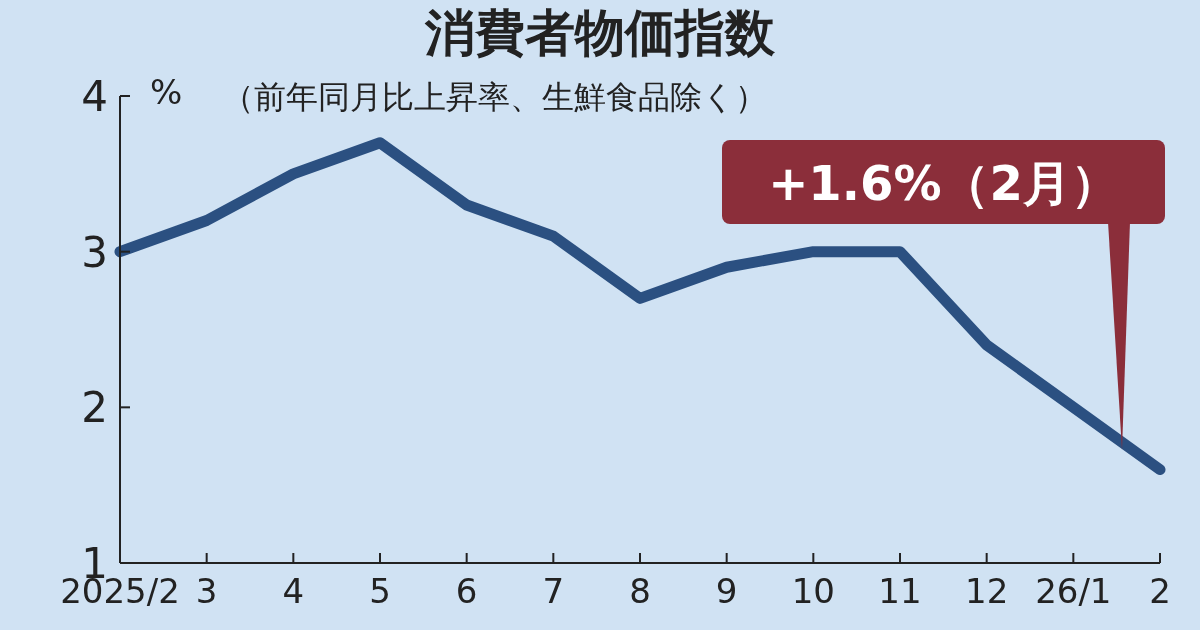 The image size is (1200, 630). I want to click on x-tick-label: 4, so click(293, 591).